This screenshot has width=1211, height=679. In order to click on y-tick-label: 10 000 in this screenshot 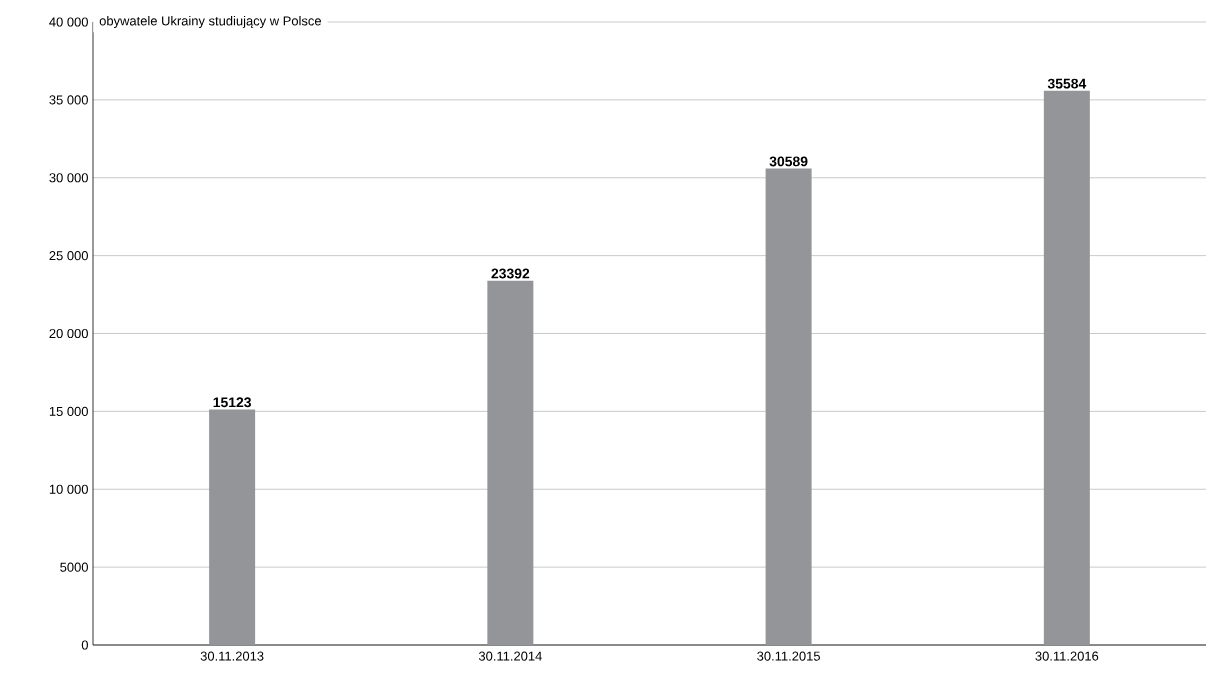, I will do `click(68, 489)`.